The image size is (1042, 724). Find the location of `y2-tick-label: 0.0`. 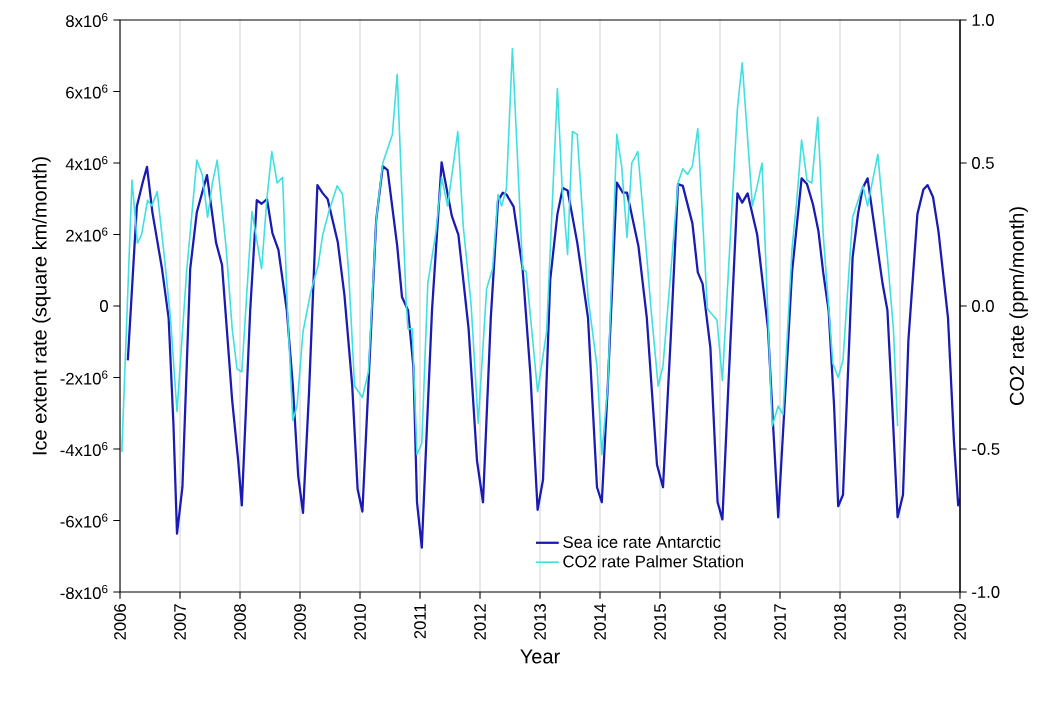

y2-tick-label: 0.0 is located at coordinates (983, 306).